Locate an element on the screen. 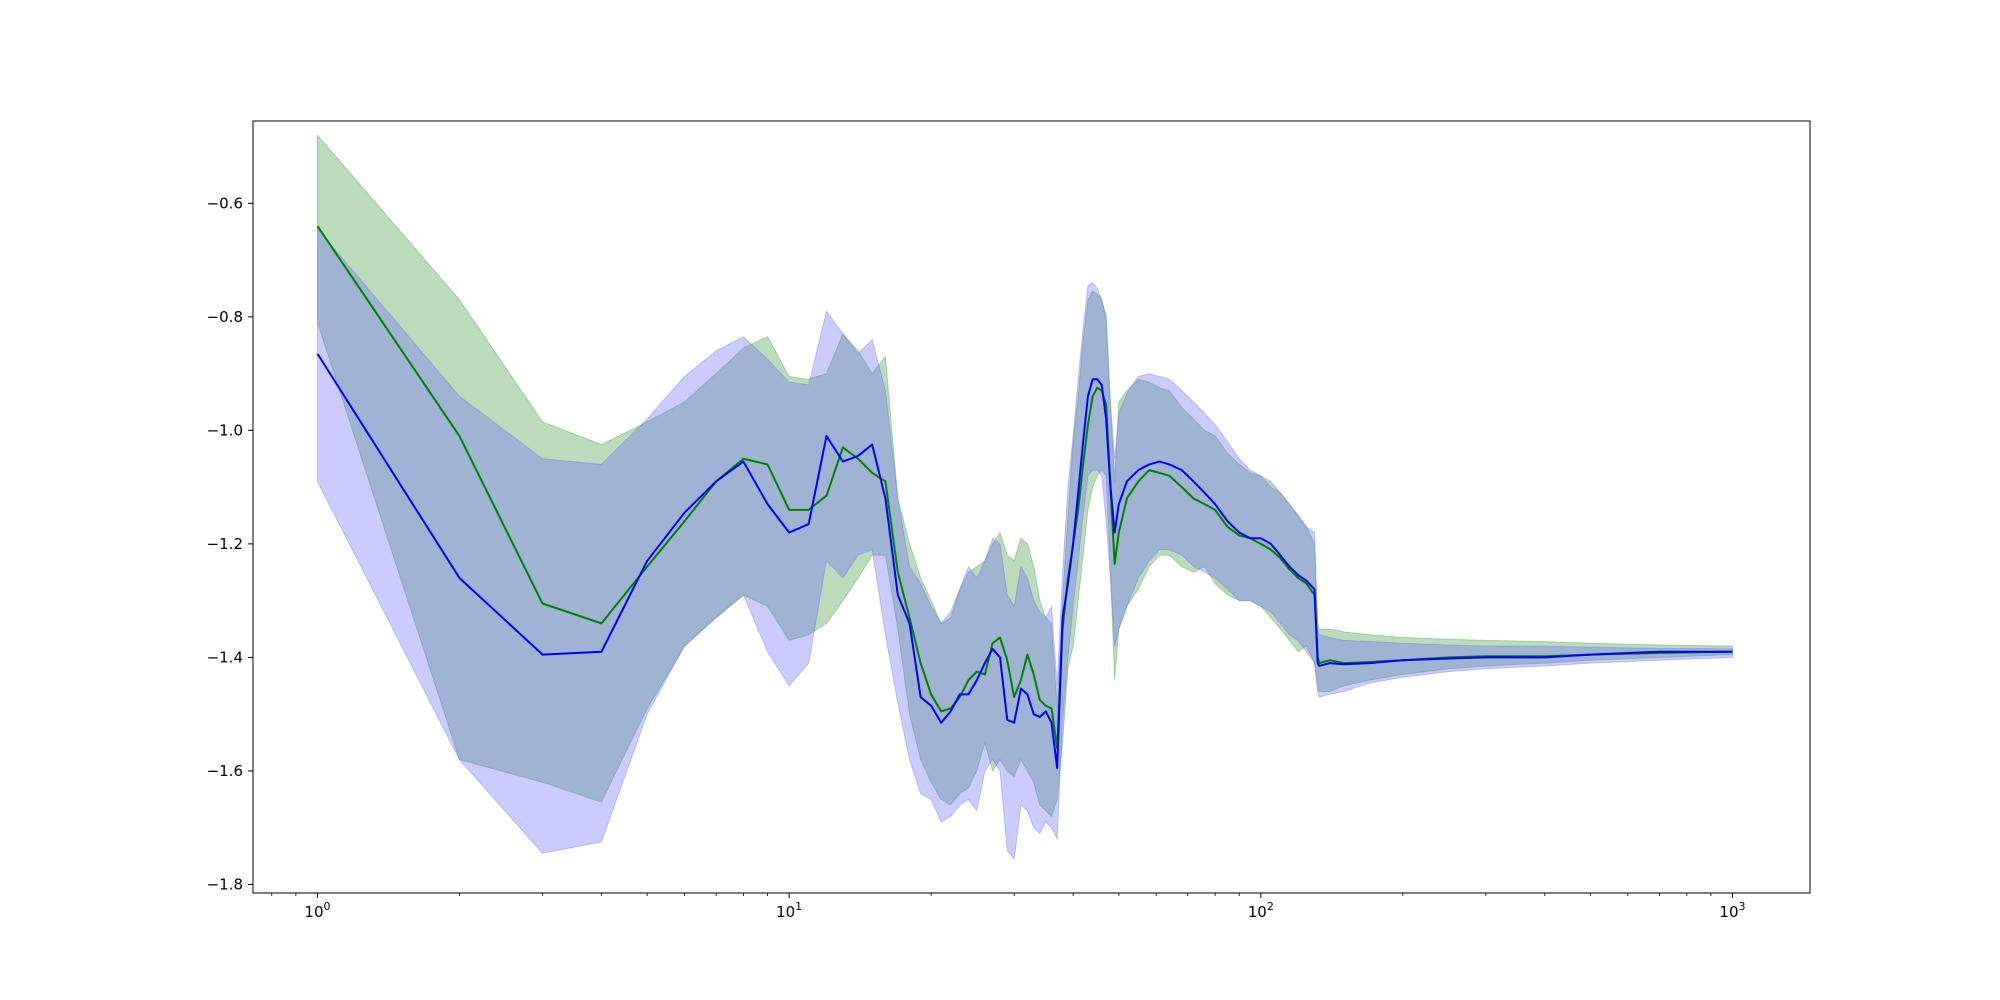 Image resolution: width=2000 pixels, height=1000 pixels. y-tick-label: −1.6 is located at coordinates (225, 771).